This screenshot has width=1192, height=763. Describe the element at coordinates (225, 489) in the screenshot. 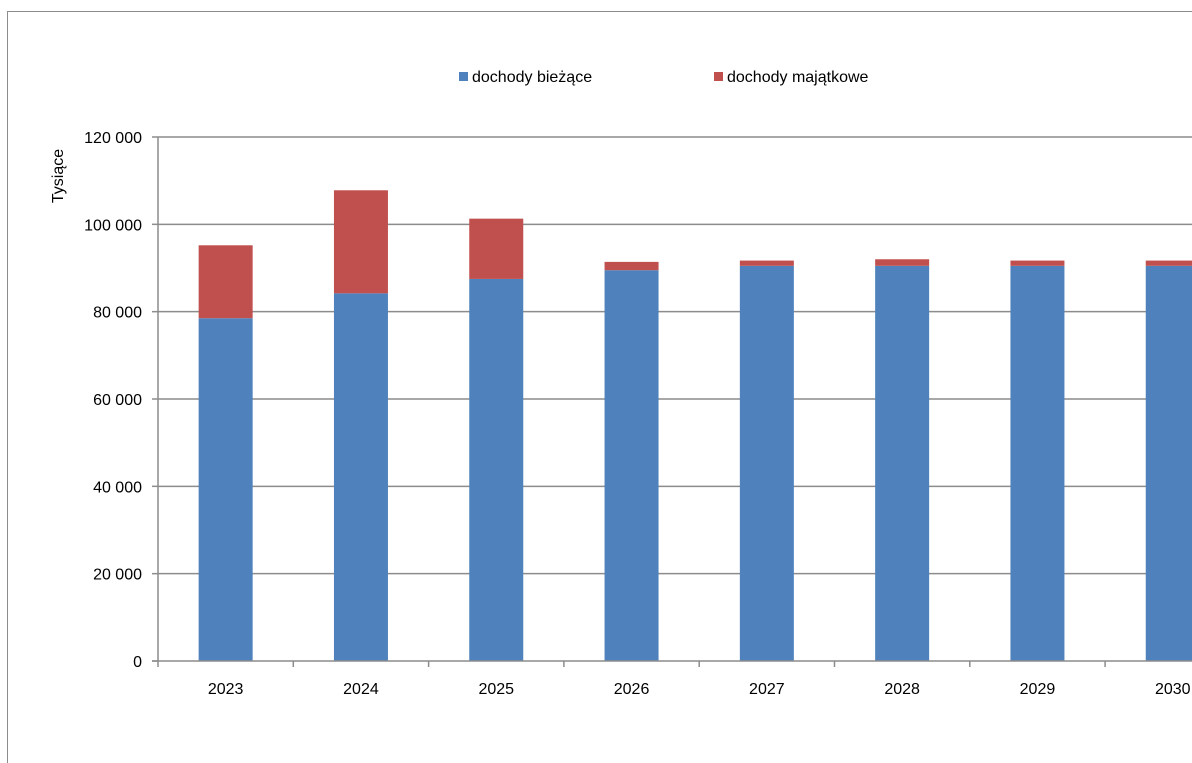

I see `bar-current-2023` at that location.